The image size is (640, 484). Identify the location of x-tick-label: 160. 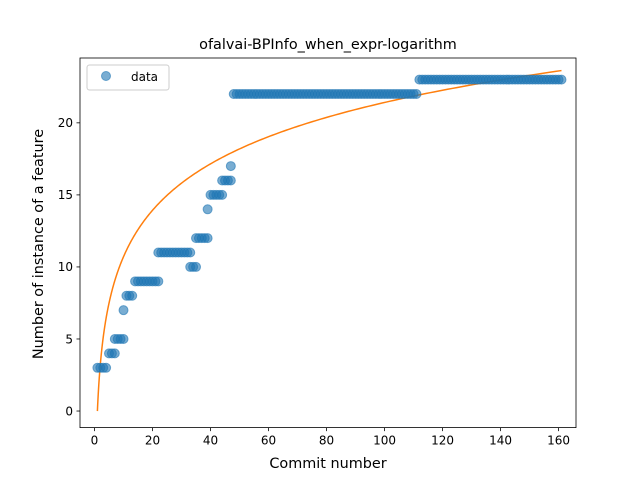
(558, 441).